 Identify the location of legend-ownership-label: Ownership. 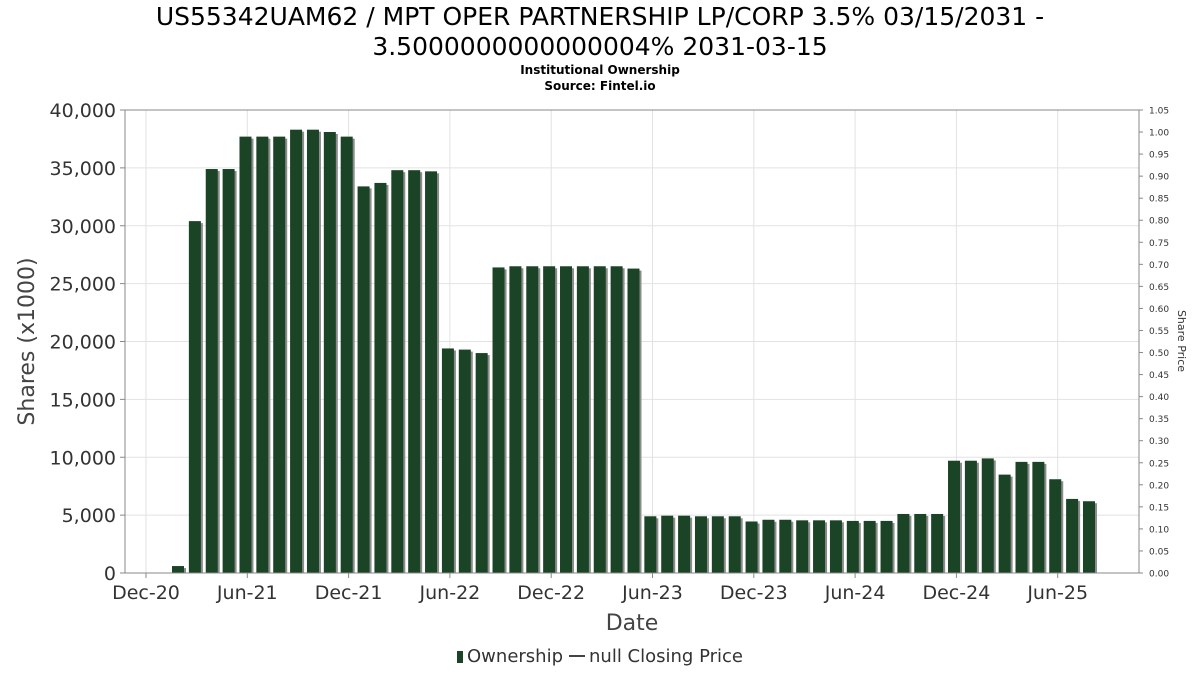
(515, 656).